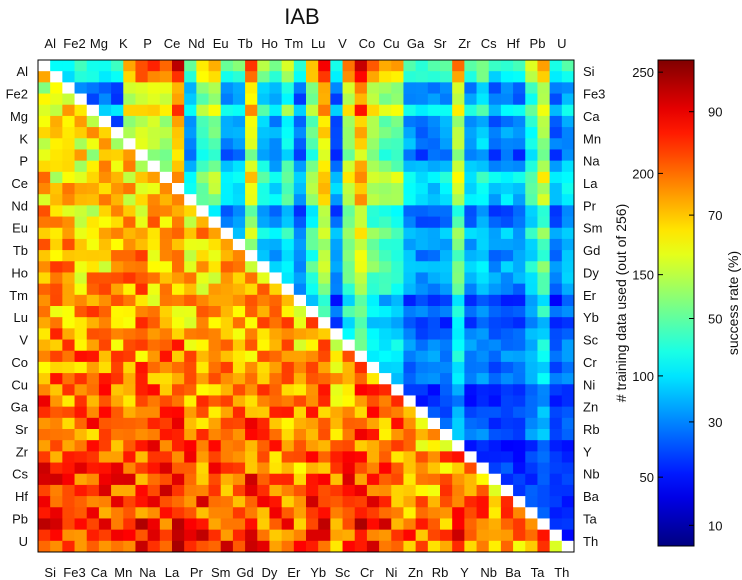  Describe the element at coordinates (245, 43) in the screenshot. I see `top-tick-label: Tb` at that location.